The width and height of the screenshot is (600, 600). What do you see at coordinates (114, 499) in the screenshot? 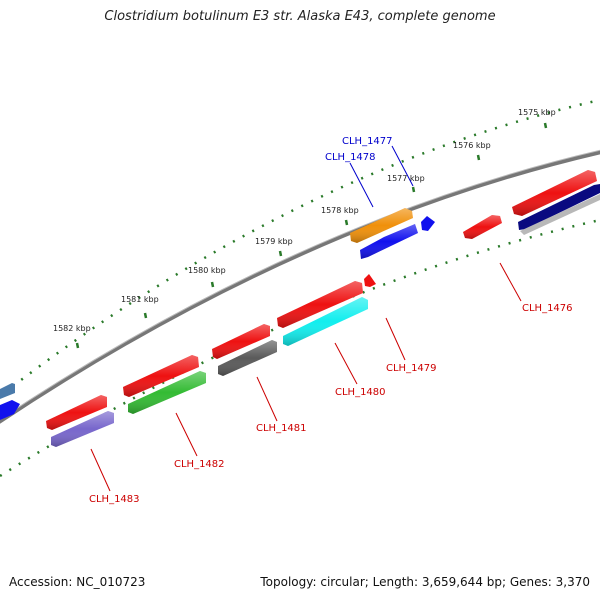
I see `label-clh-1483: CLH_1483` at bounding box center [114, 499].